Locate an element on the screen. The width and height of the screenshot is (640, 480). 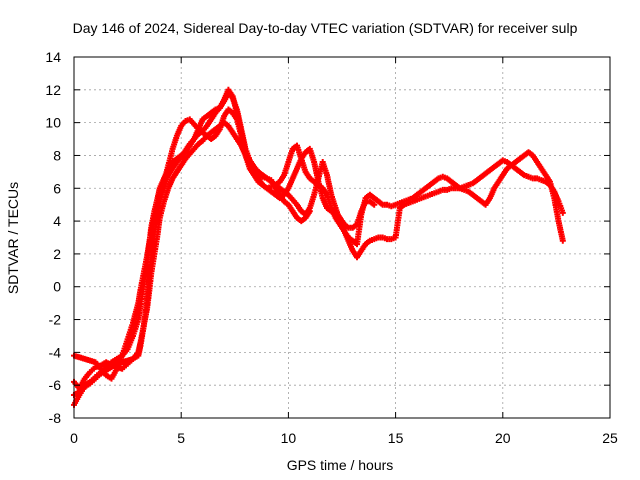
y-tick-label: 14 is located at coordinates (53, 57).